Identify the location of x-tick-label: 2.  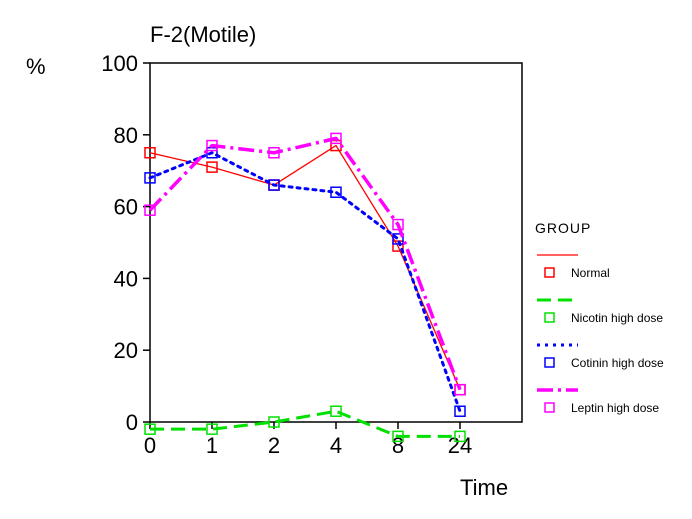
(274, 445).